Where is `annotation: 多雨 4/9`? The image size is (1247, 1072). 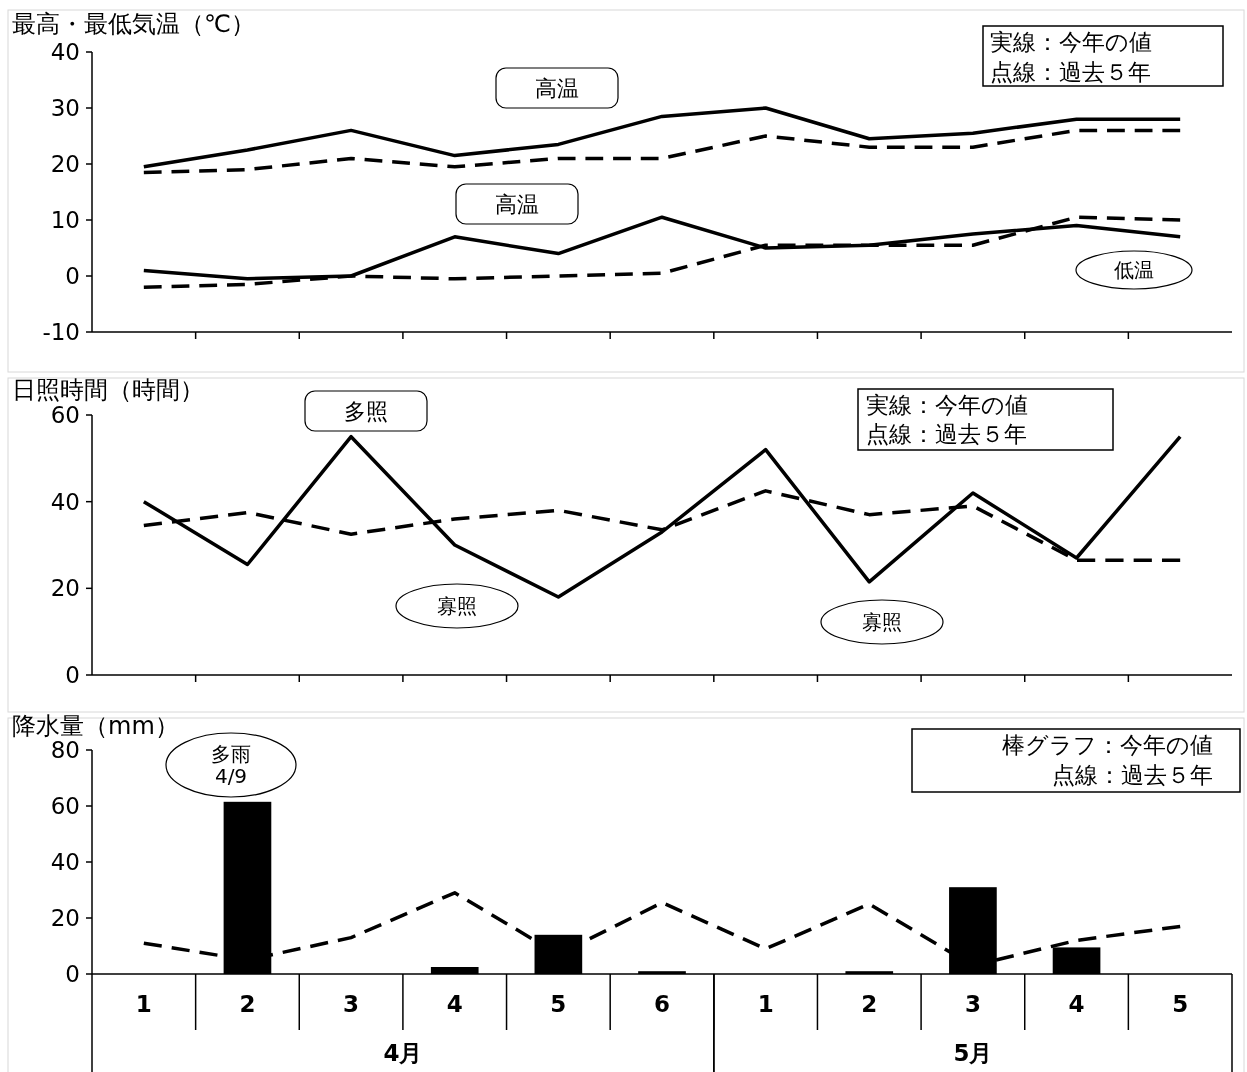
annotation: 多雨 4/9 is located at coordinates (231, 765).